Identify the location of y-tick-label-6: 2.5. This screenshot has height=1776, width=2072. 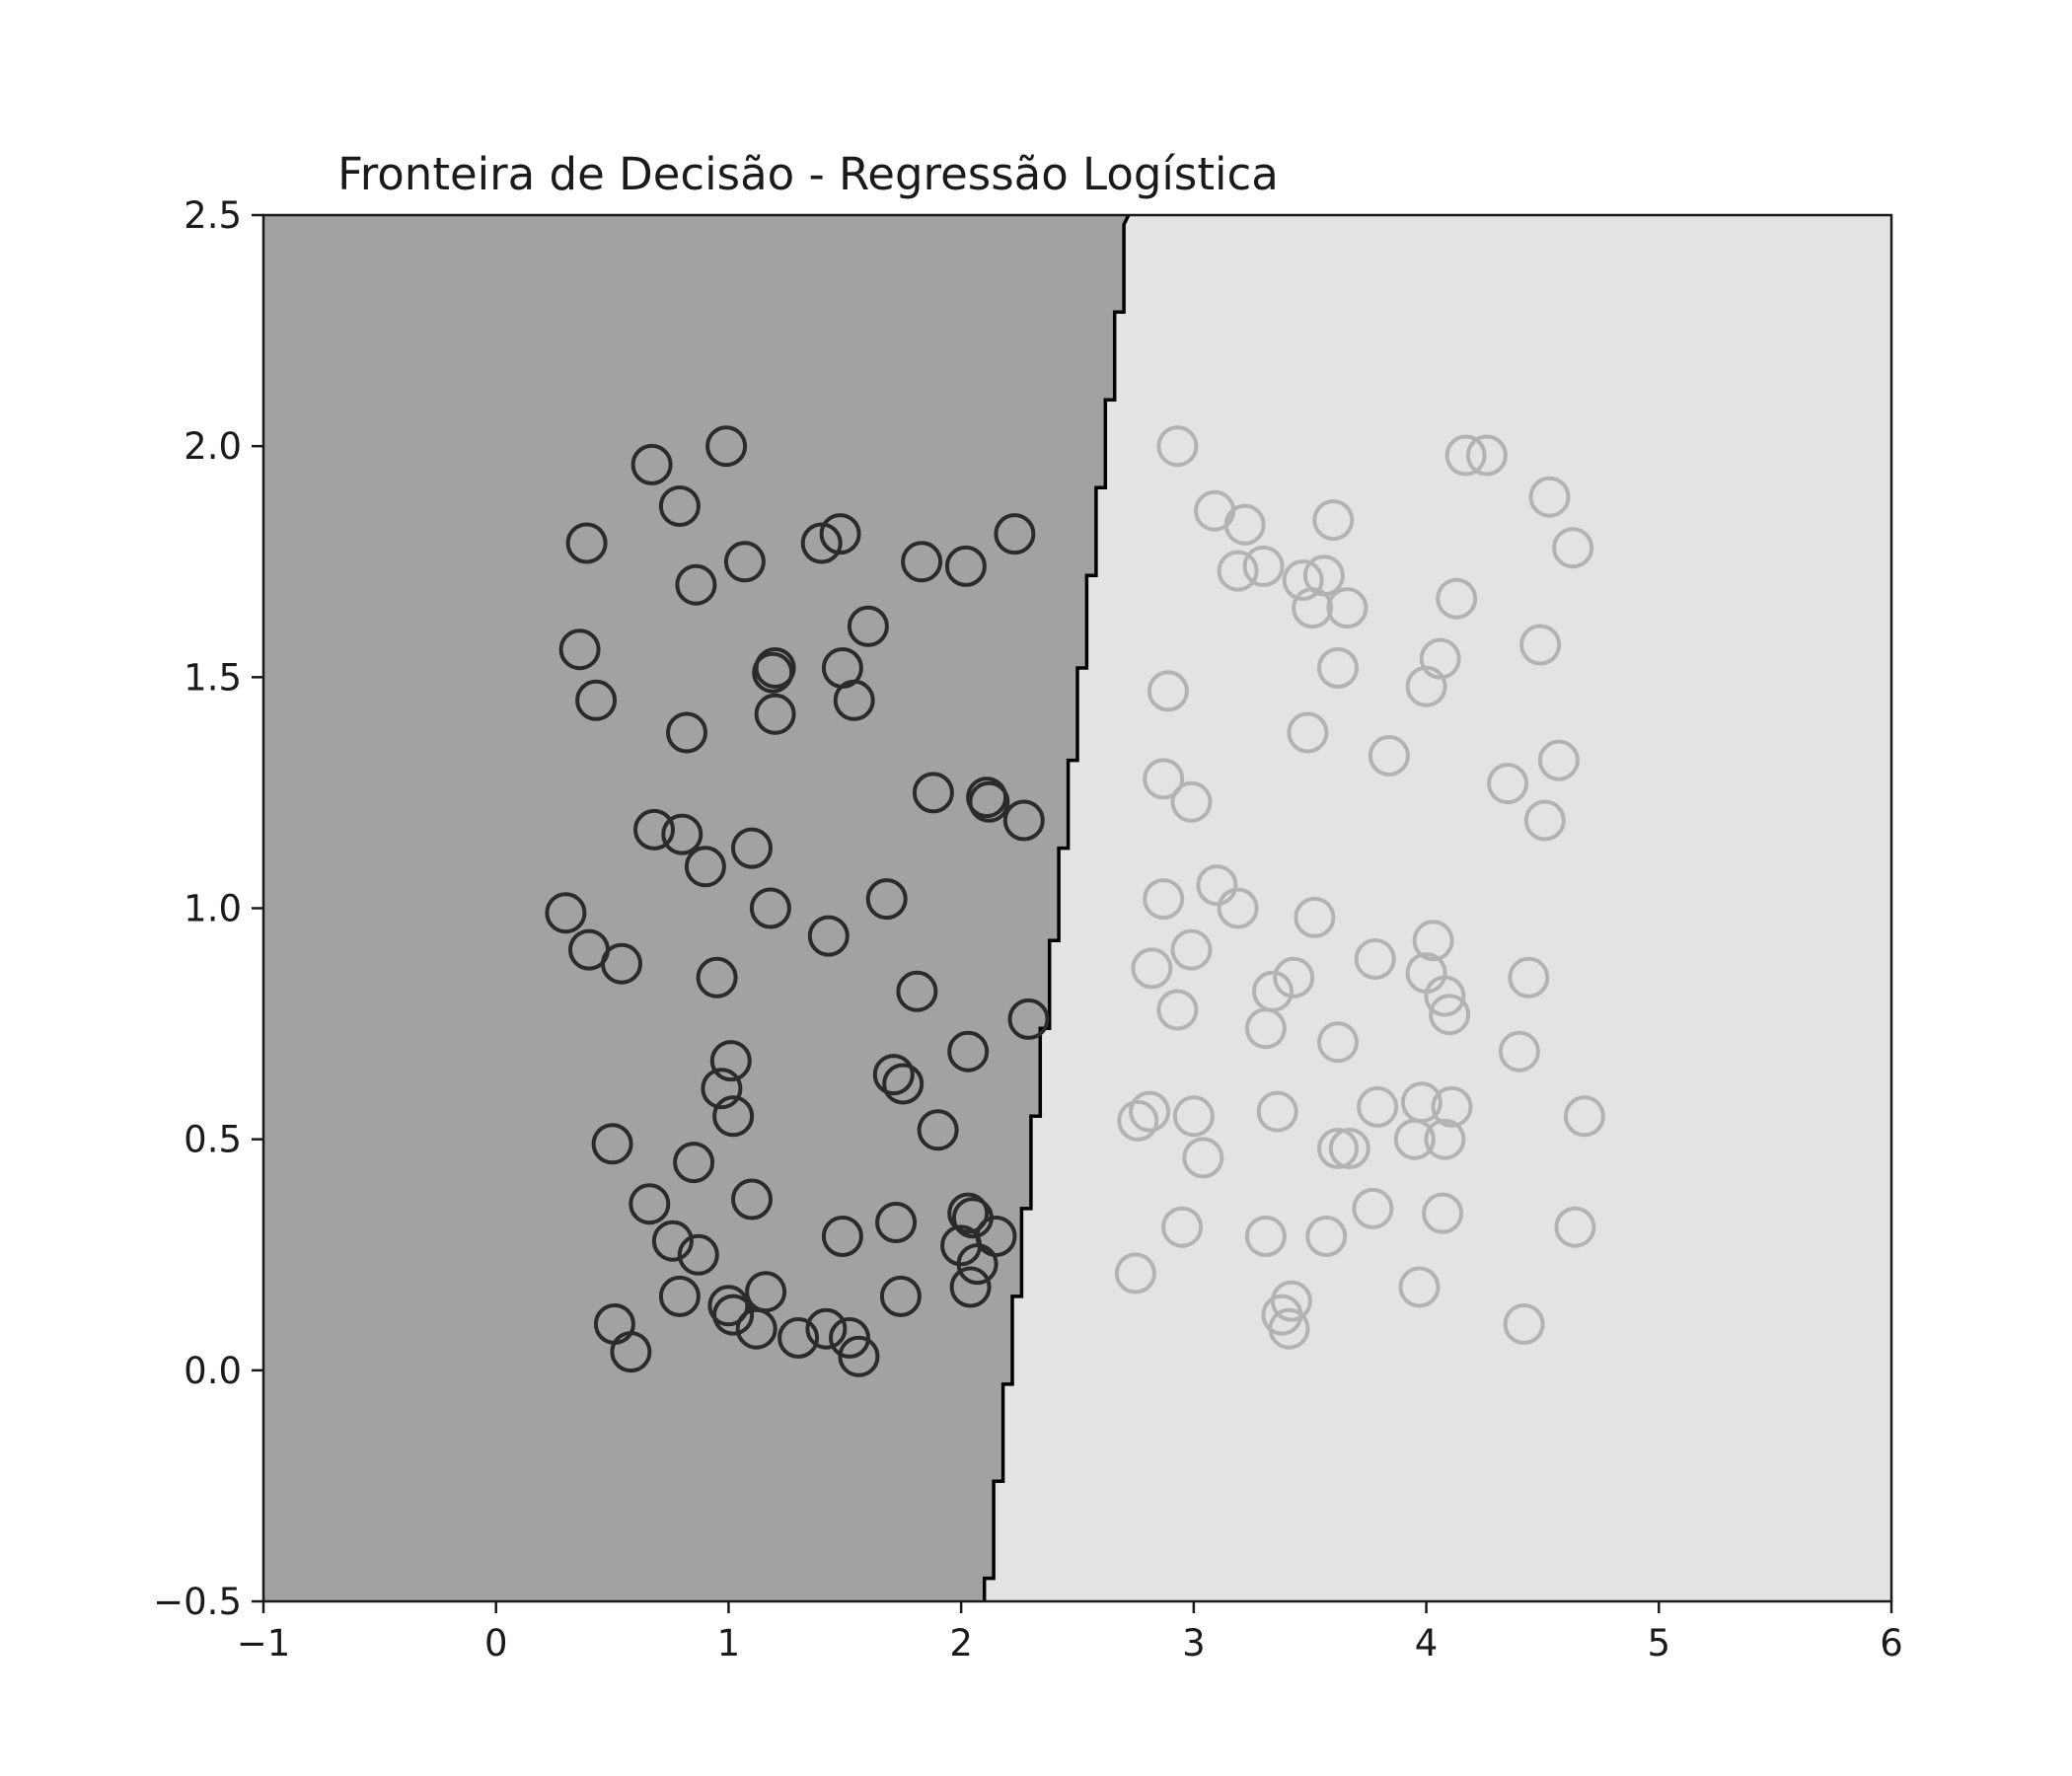
(213, 216).